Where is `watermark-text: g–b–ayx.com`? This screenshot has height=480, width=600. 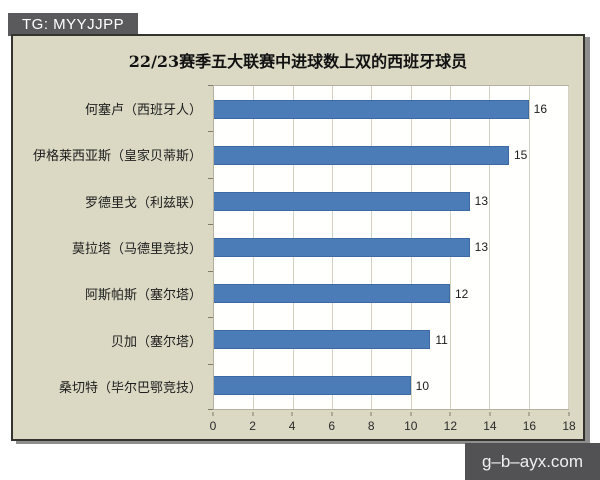
watermark-text: g–b–ayx.com is located at coordinates (532, 461).